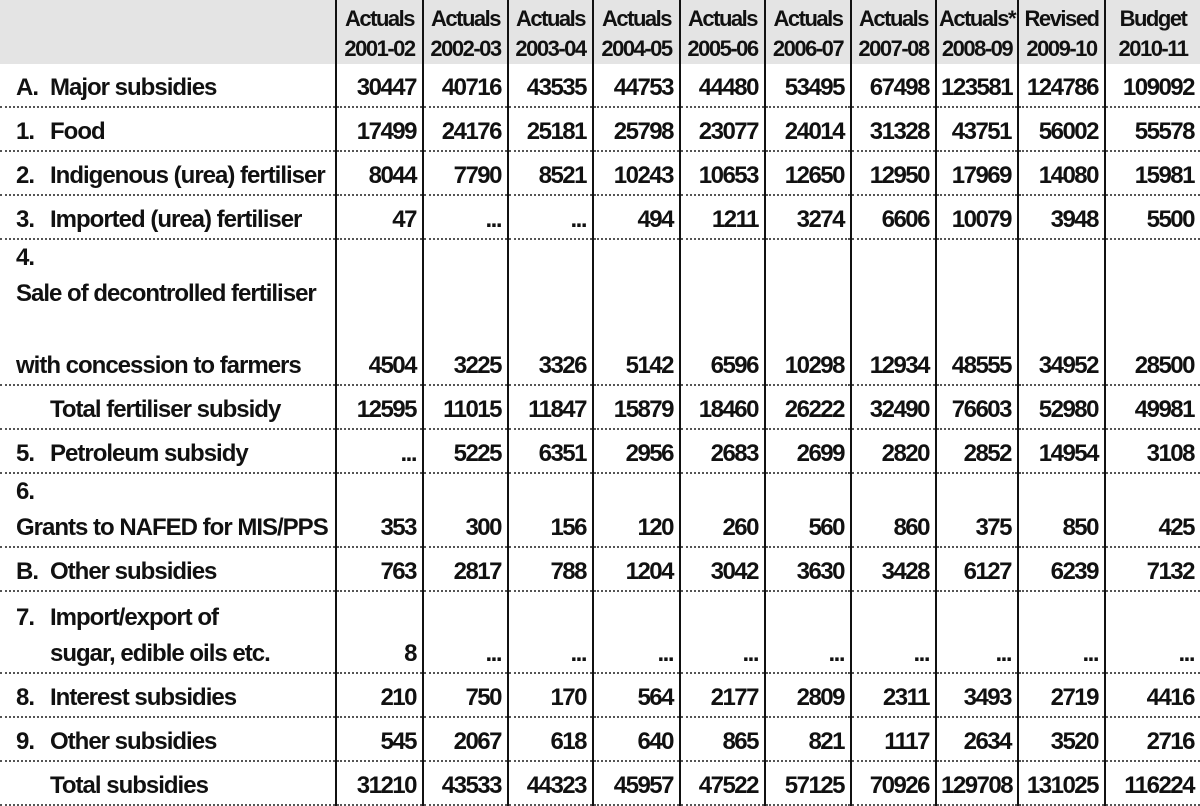  What do you see at coordinates (807, 695) in the screenshot?
I see `value-cell: 2809` at bounding box center [807, 695].